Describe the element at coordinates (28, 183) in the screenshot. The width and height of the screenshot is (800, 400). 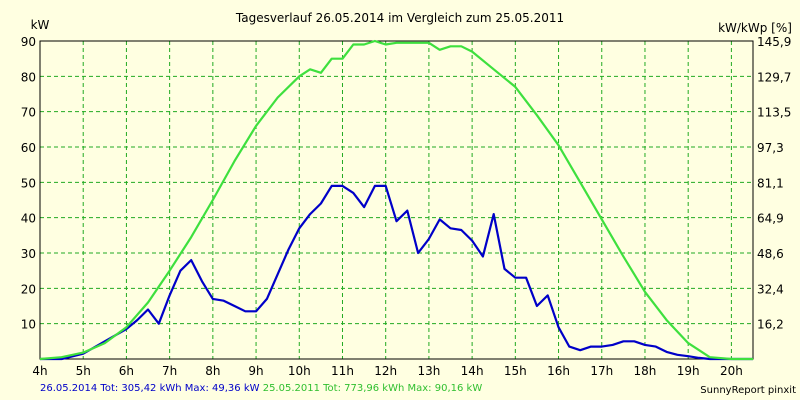
I see `y-tick-label: 50` at that location.